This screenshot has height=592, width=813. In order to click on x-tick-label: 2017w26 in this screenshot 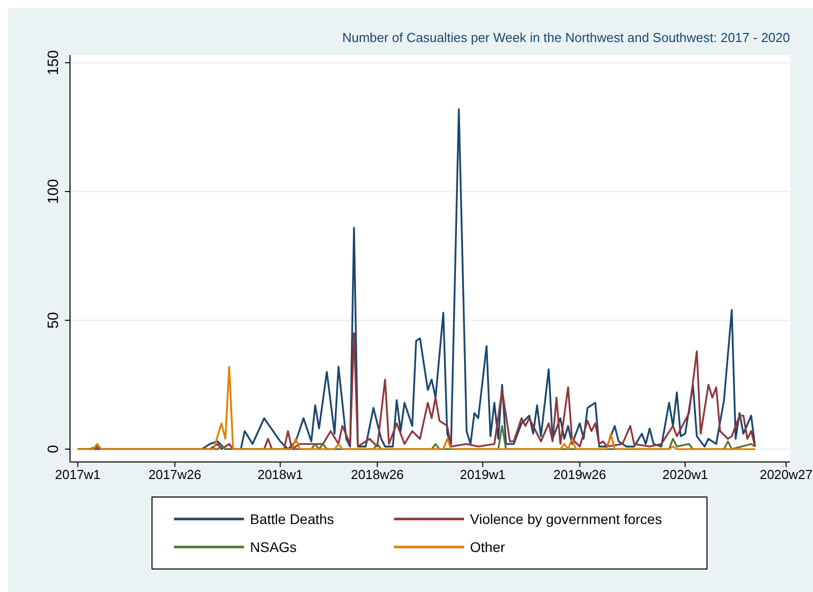, I will do `click(175, 474)`.